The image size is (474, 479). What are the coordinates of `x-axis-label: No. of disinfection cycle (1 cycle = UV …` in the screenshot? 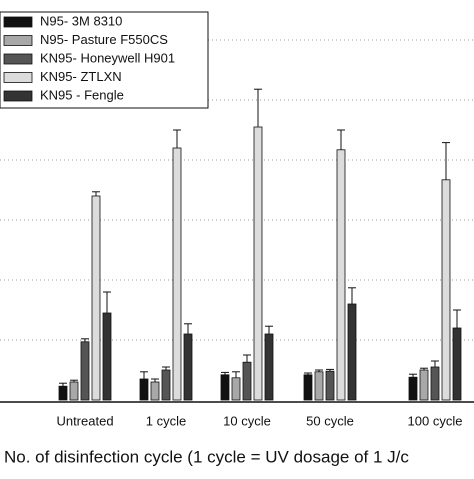 It's located at (206, 456).